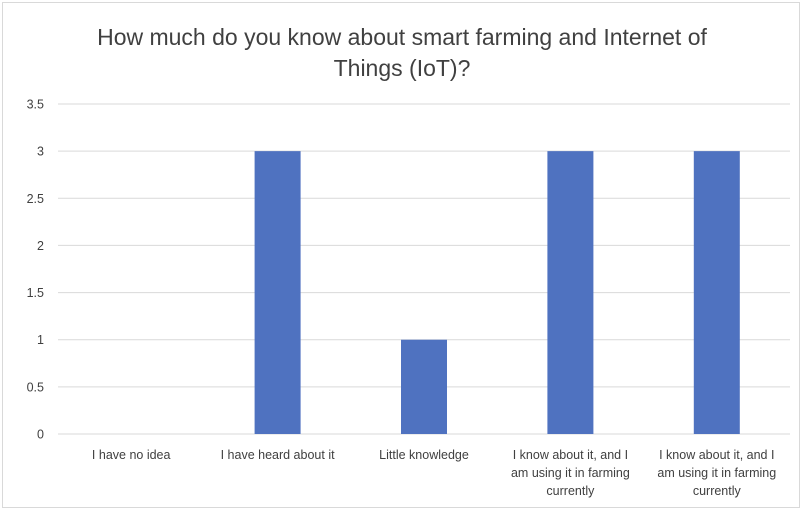  Describe the element at coordinates (40, 340) in the screenshot. I see `y-tick-label: 1` at that location.